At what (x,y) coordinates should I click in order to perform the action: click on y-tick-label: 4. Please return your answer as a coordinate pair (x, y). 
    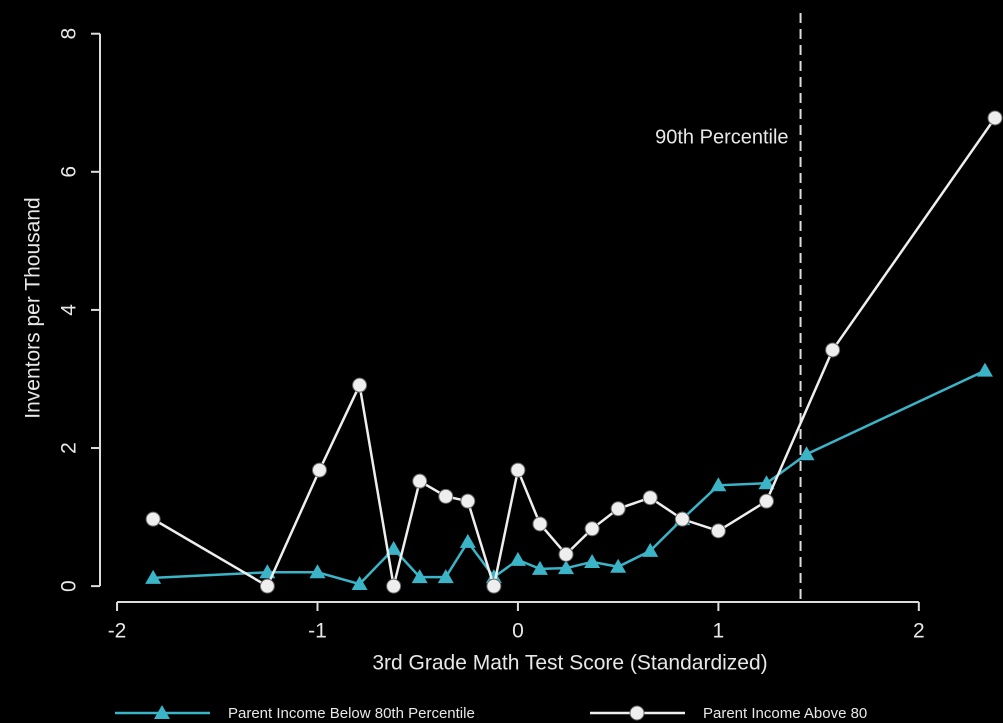
    Looking at the image, I should click on (69, 310).